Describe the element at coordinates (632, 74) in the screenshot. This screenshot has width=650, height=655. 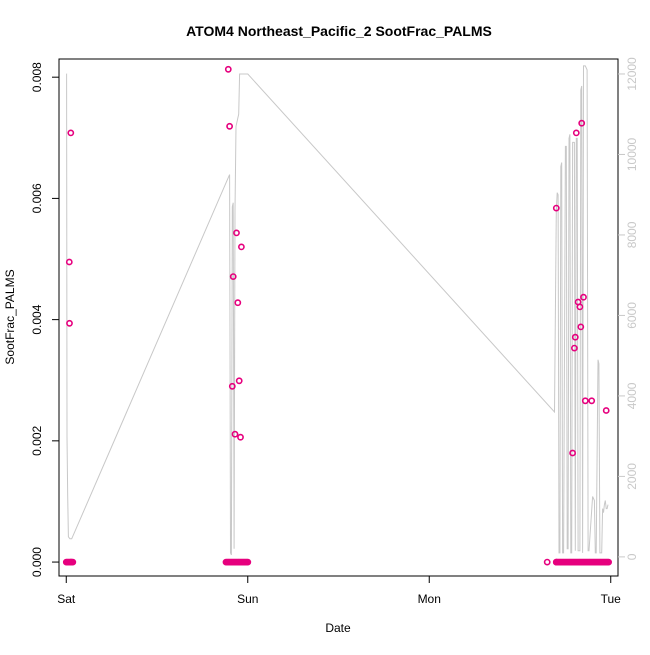
I see `y2-tick-label: 12000` at that location.